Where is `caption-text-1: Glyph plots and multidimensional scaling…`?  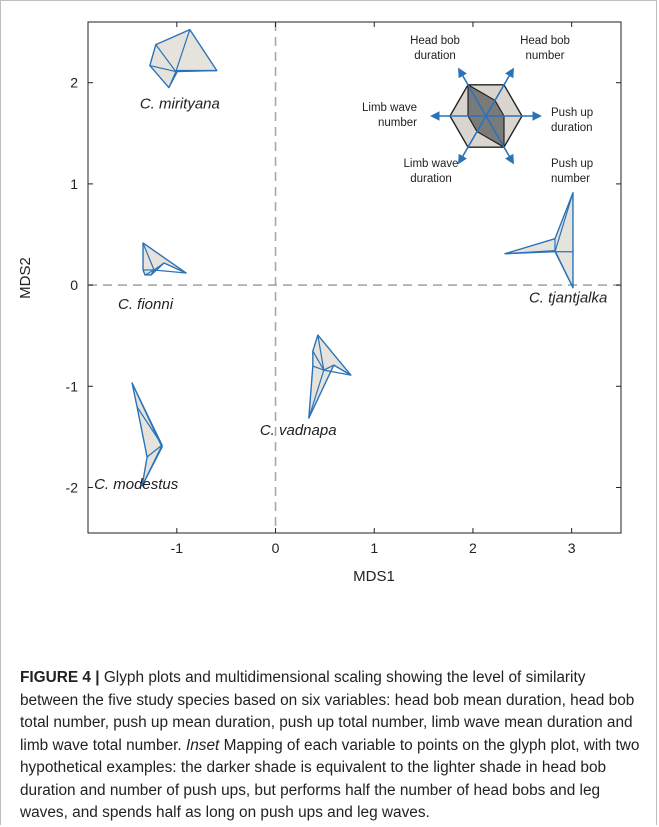 caption-text-1: Glyph plots and multidimensional scaling… is located at coordinates (327, 711).